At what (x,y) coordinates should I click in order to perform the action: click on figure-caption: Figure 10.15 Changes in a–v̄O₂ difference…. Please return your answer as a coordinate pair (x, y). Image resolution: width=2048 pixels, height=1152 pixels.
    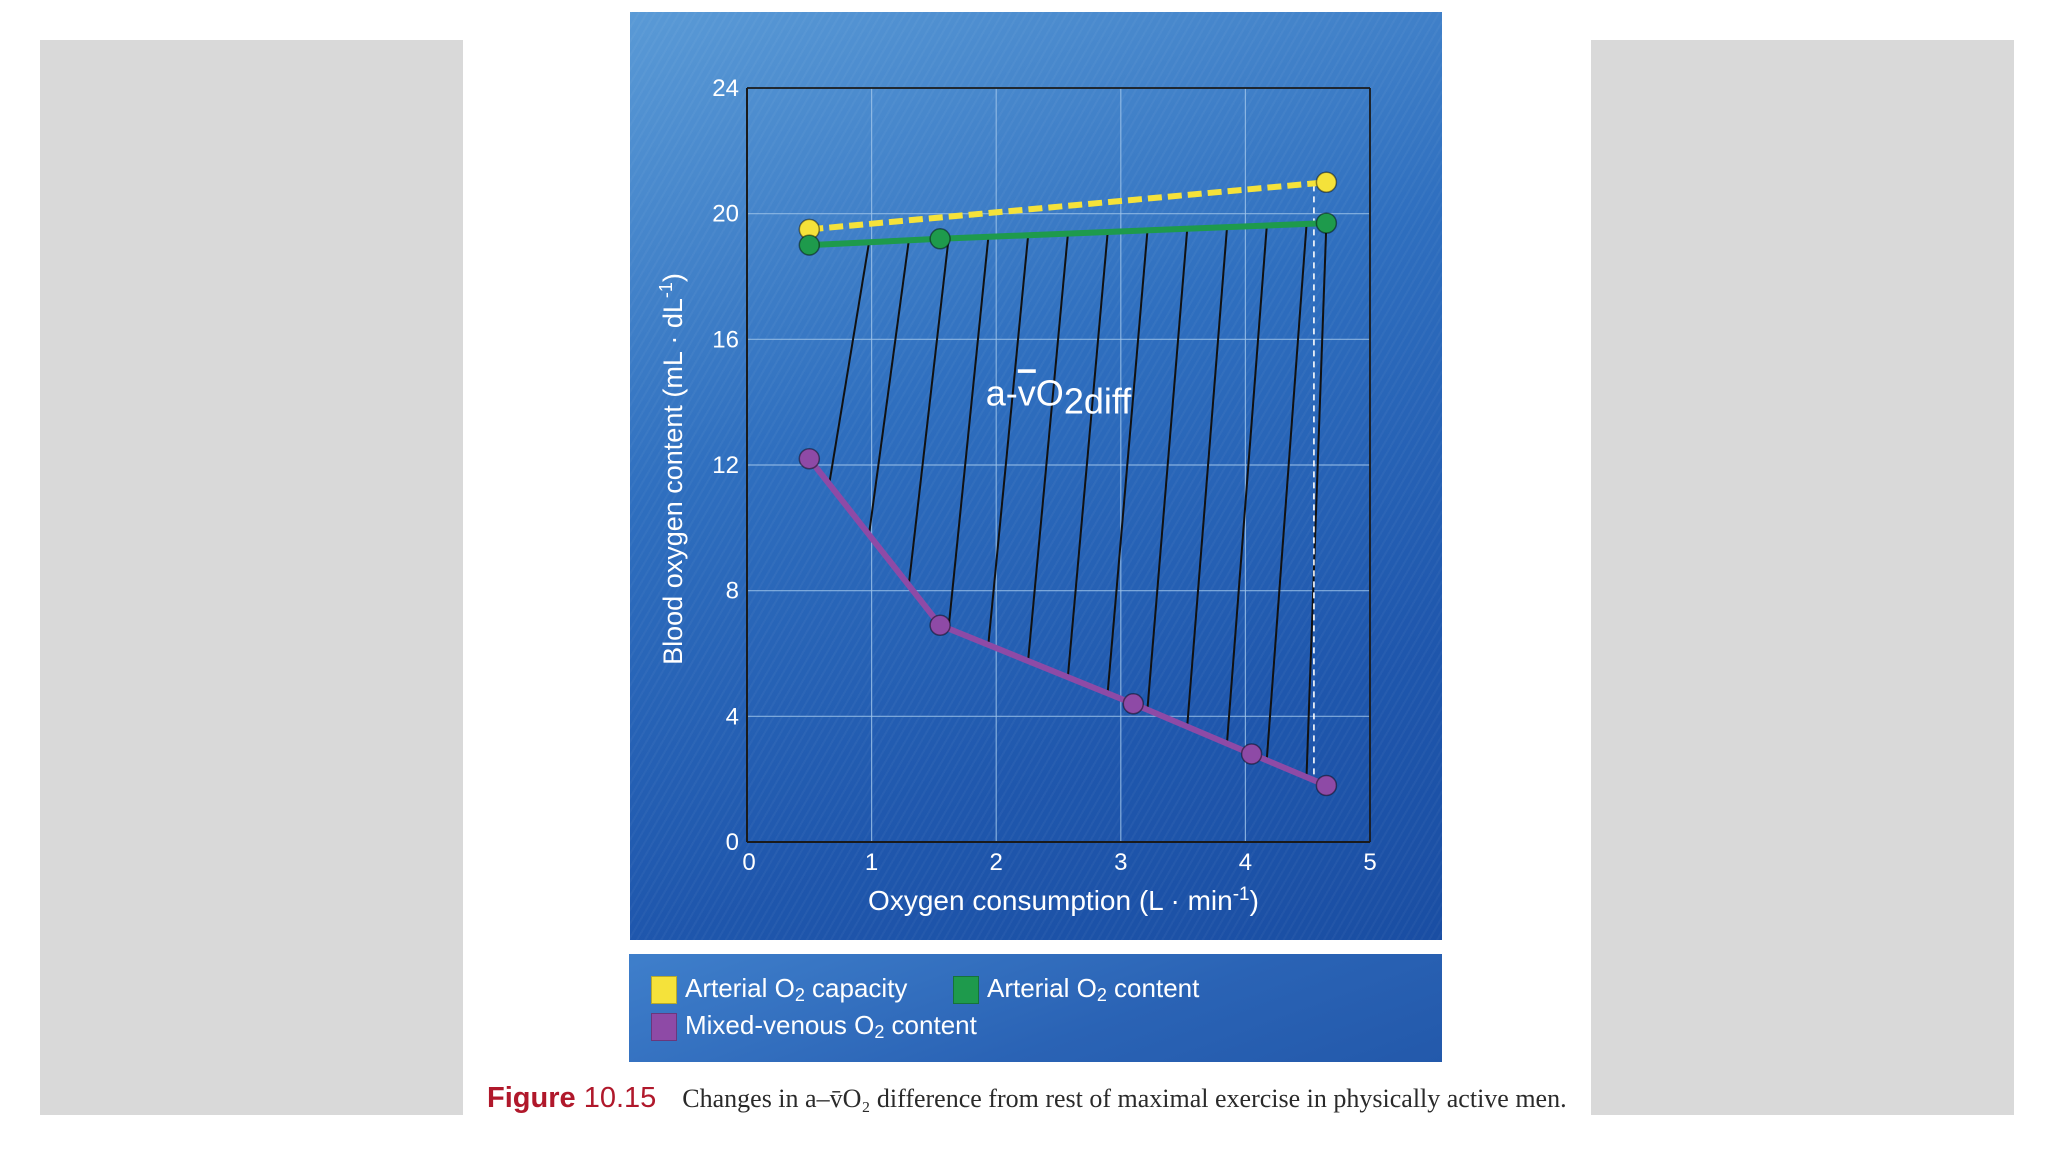
    Looking at the image, I should click on (1027, 1098).